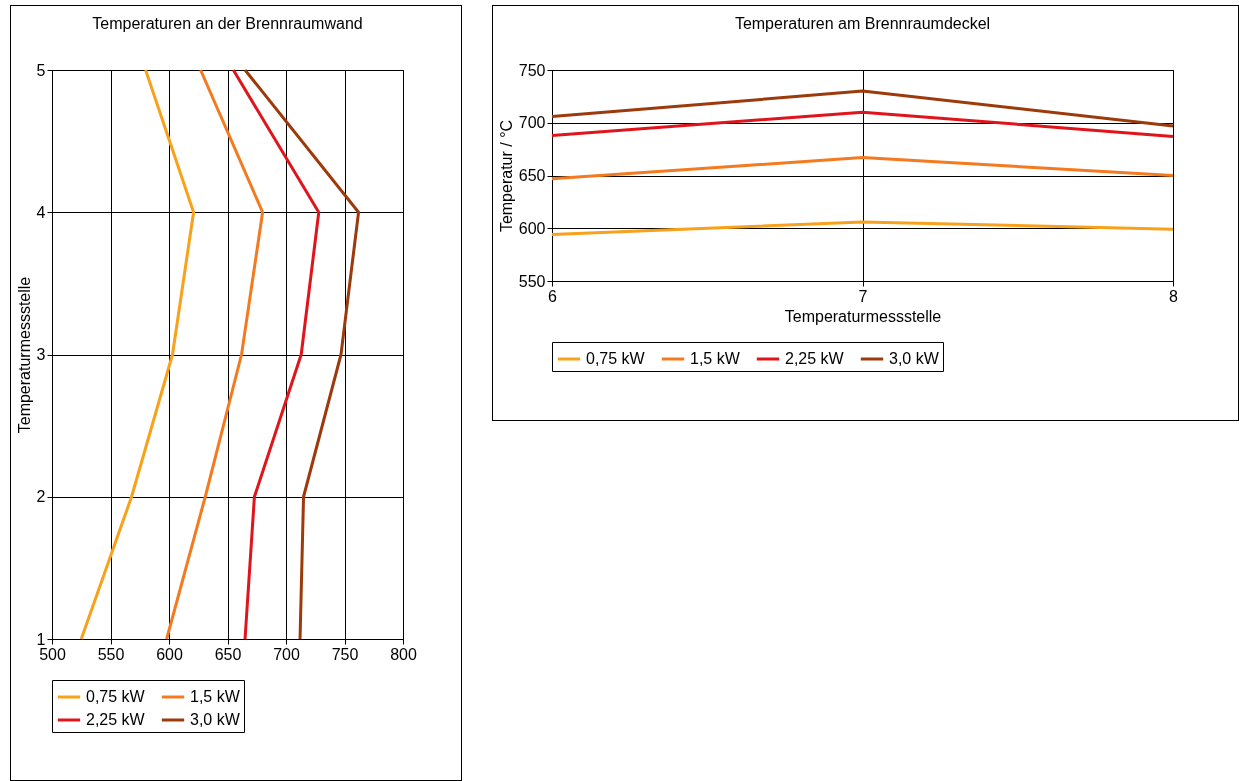  What do you see at coordinates (532, 70) in the screenshot?
I see `y-tick-label: 750` at bounding box center [532, 70].